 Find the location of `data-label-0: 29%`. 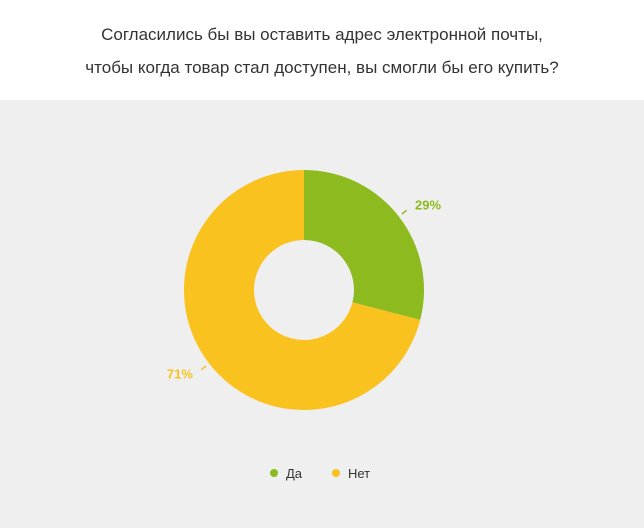

data-label-0: 29% is located at coordinates (428, 204).